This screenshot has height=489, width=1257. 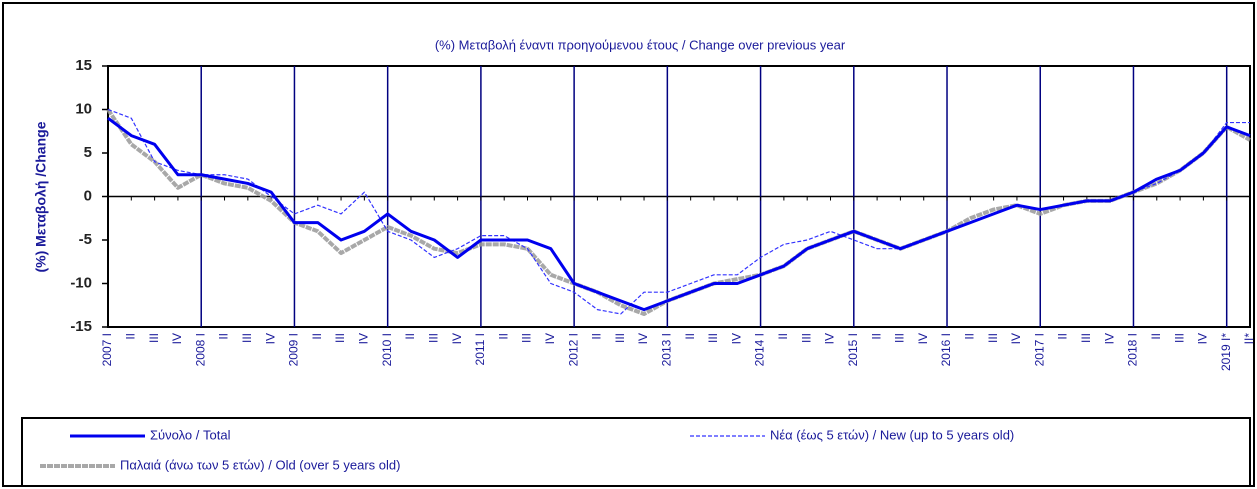 I want to click on x-tick-label: 2019 I*, so click(x=1226, y=352).